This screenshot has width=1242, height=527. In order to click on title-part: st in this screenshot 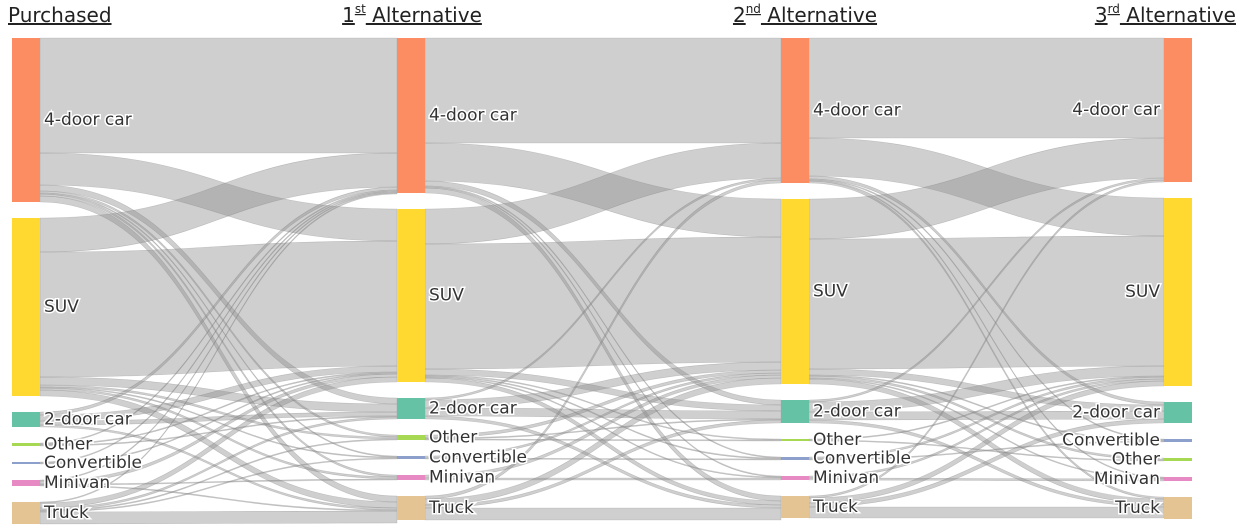, I will do `click(360, 9)`.